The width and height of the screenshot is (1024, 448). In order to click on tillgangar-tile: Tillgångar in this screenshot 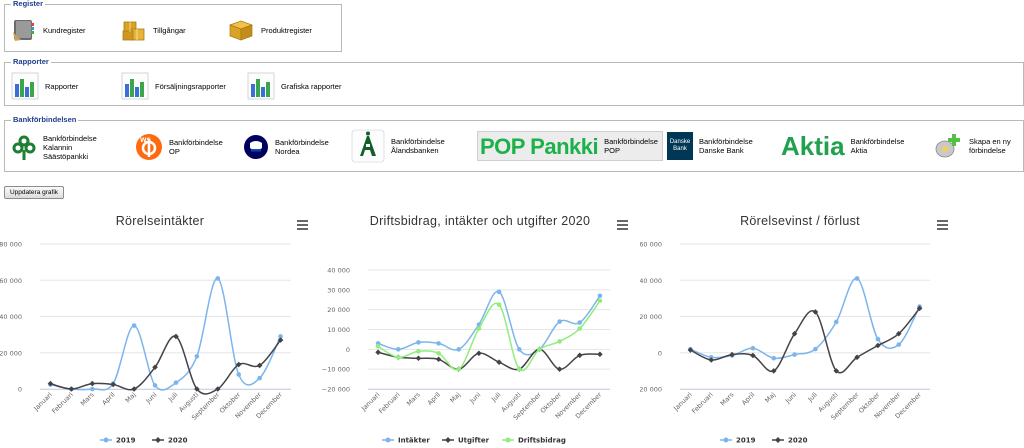, I will do `click(153, 30)`.